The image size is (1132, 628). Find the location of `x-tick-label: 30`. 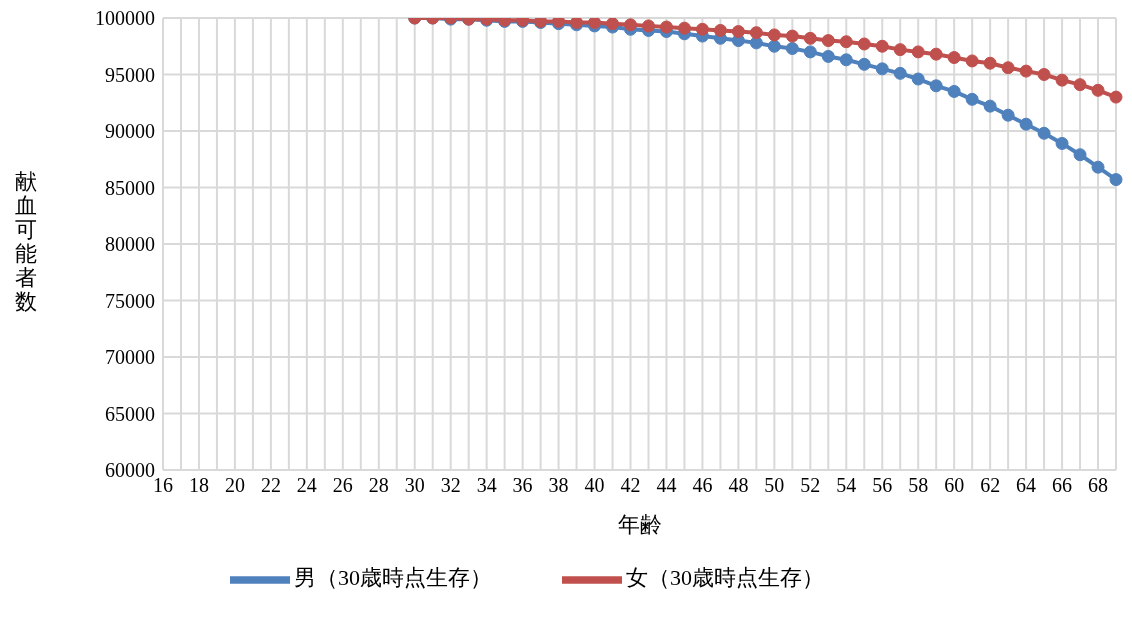

x-tick-label: 30 is located at coordinates (414, 485).